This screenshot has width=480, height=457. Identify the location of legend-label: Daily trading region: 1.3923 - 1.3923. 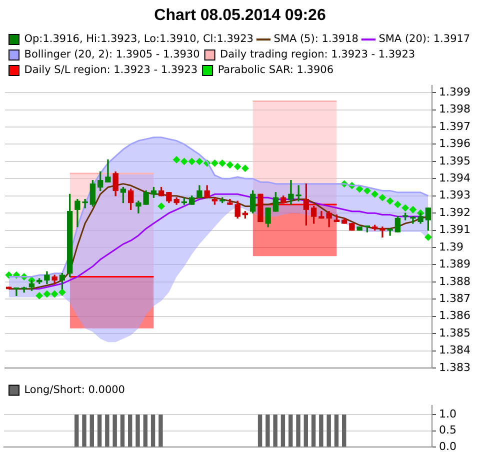
(318, 54).